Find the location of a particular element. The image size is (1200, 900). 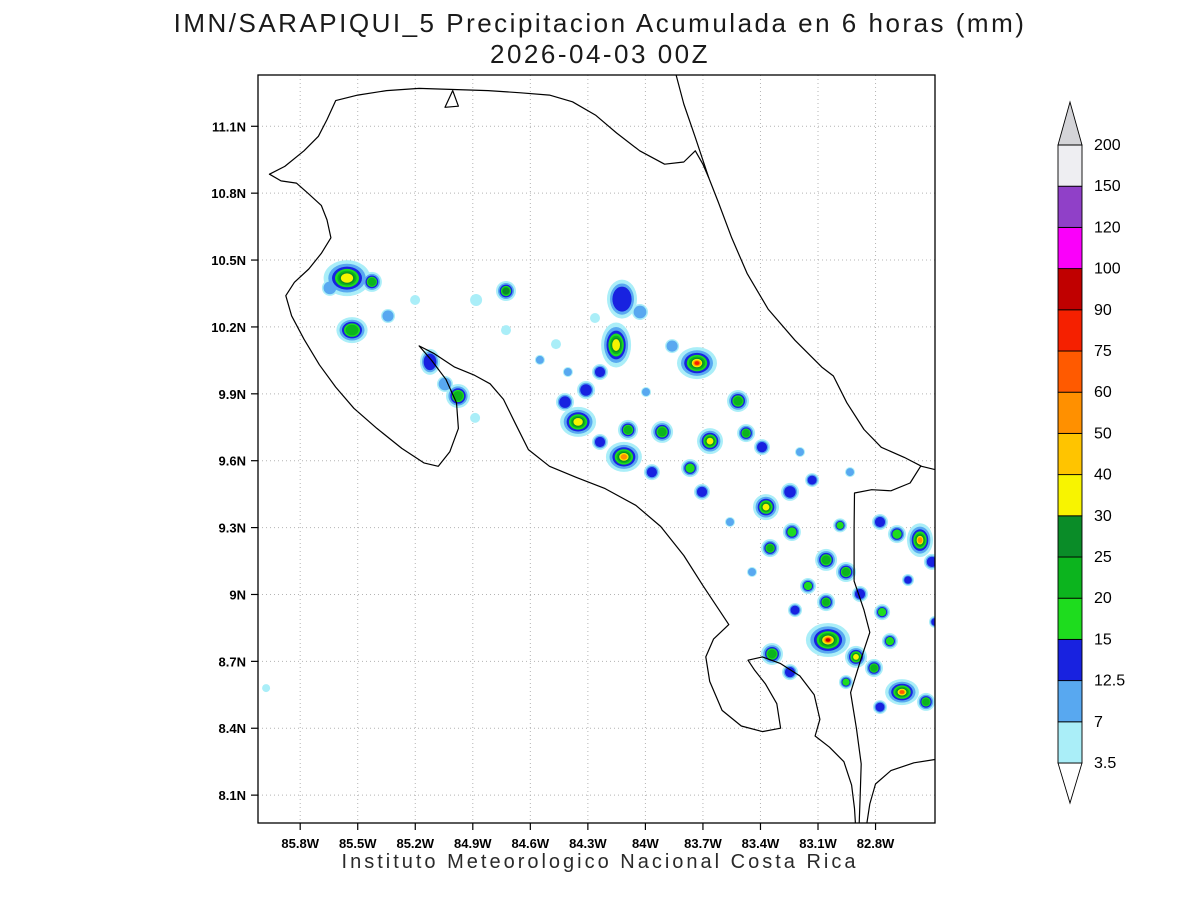

colorbar-label: 75 is located at coordinates (1103, 351).